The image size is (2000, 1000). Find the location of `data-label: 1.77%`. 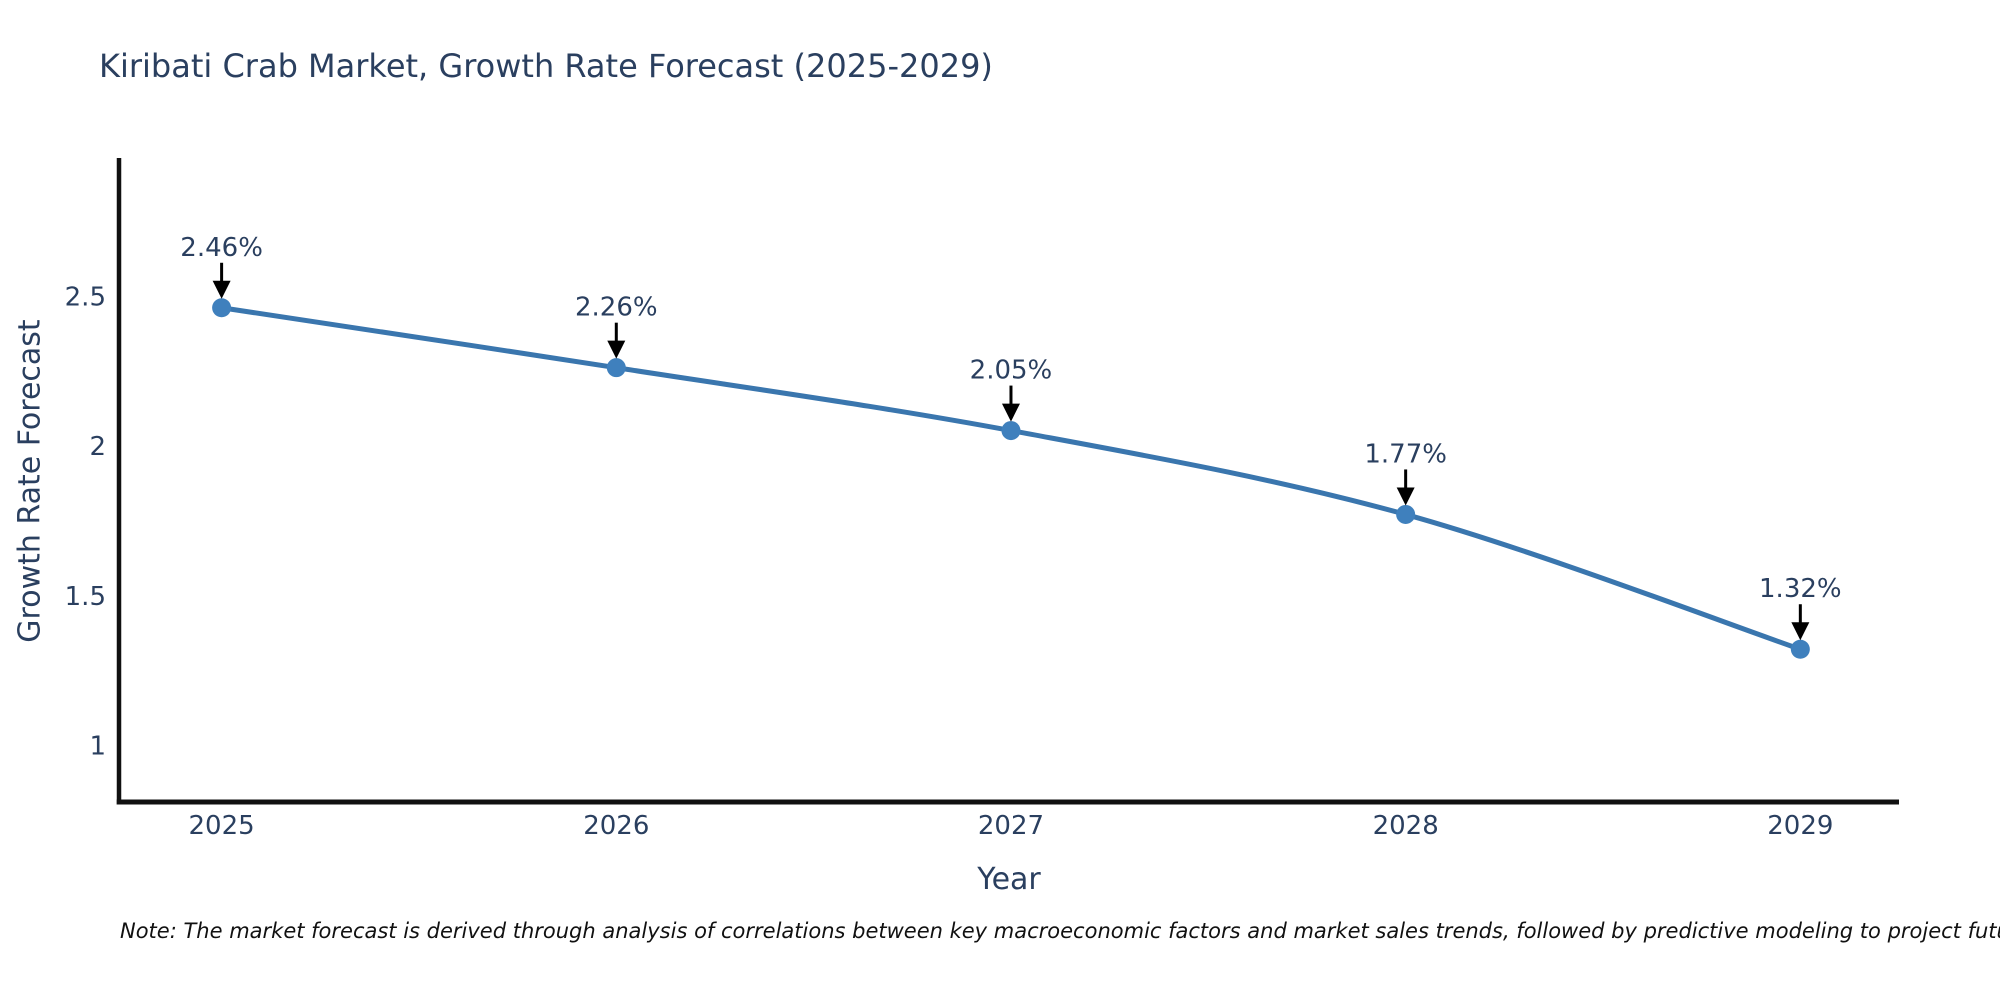

data-label: 1.77% is located at coordinates (1405, 454).